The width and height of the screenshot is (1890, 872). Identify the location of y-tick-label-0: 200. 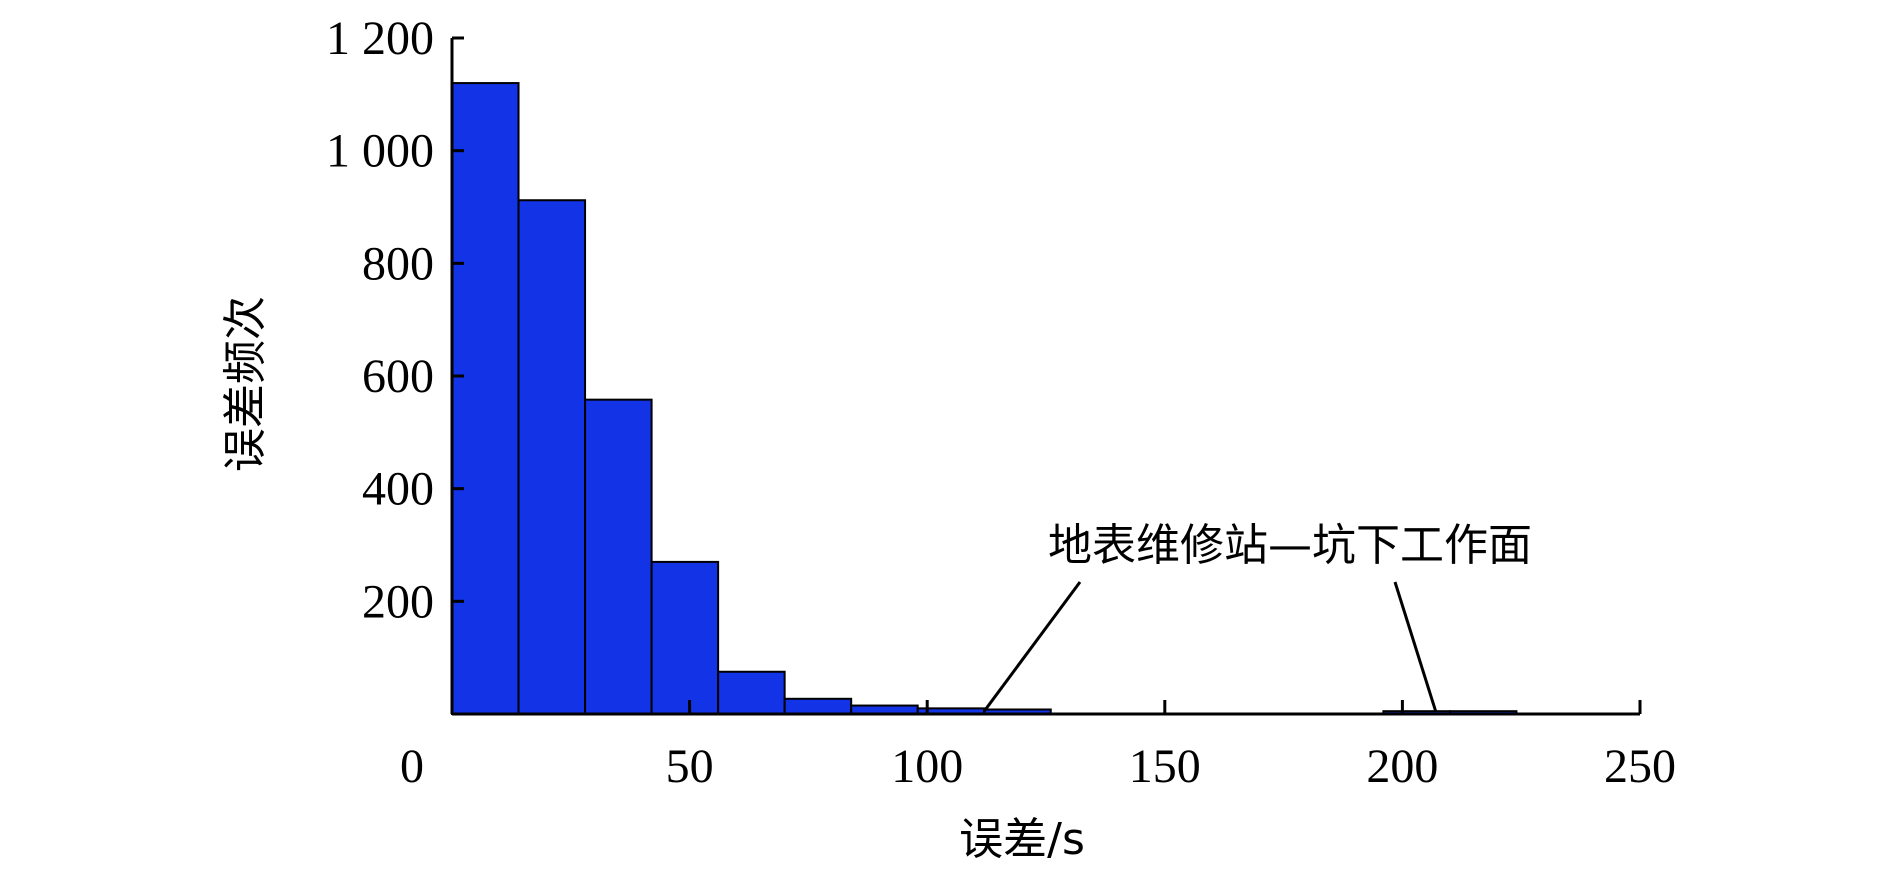
(398, 601).